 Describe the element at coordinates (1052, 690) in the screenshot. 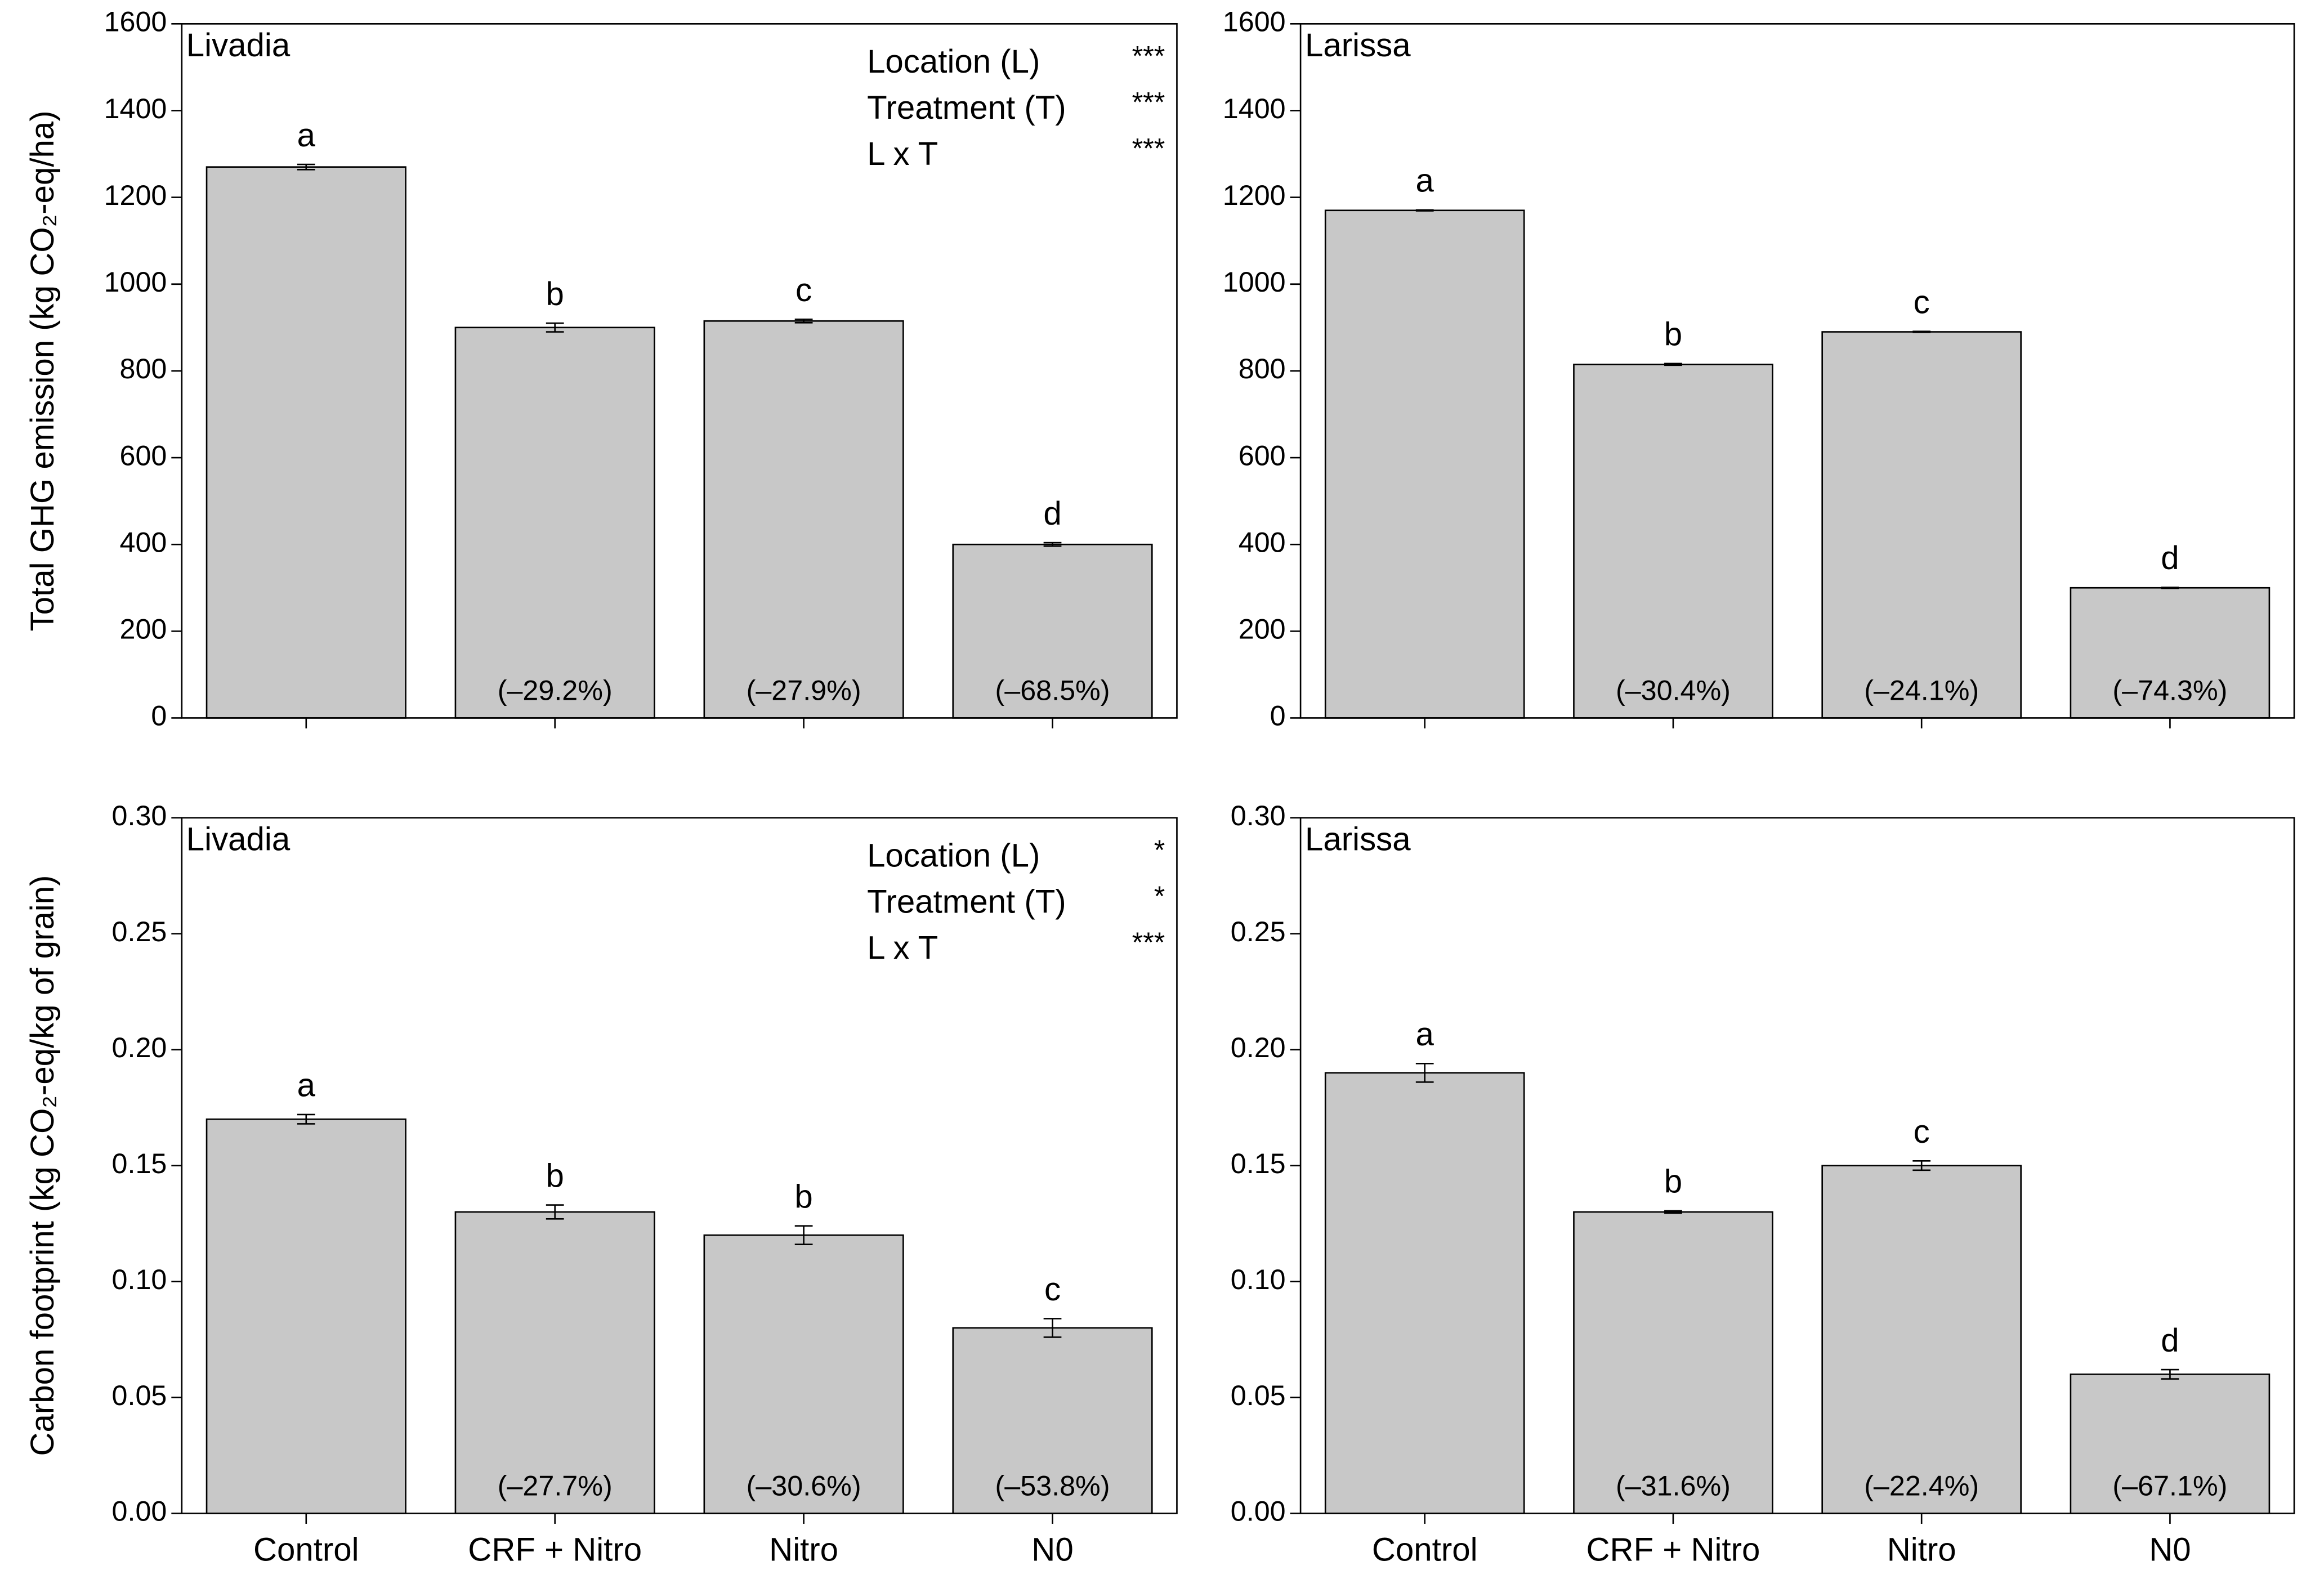

I see `pct-label: (–68.5%)` at that location.